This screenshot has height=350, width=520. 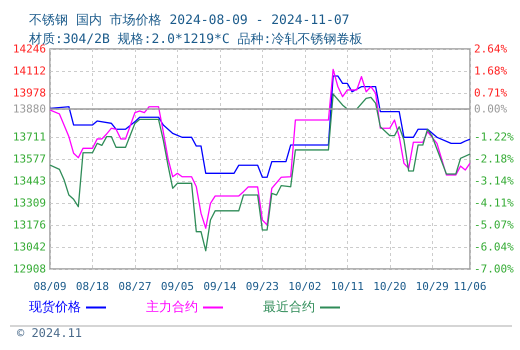 What do you see at coordinates (491, 93) in the screenshot?
I see `y2-tick-label: 0.71%` at bounding box center [491, 93].